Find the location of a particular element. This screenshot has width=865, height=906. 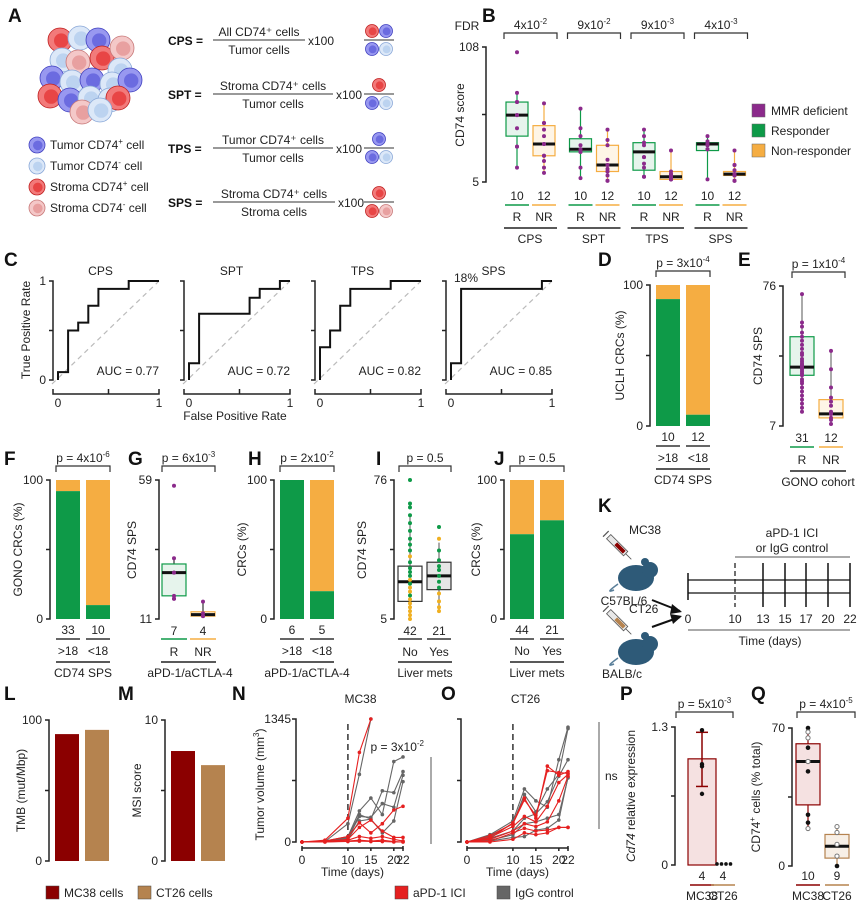

B-CPS-pvalue: 4x10⁻² is located at coordinates (531, 24).